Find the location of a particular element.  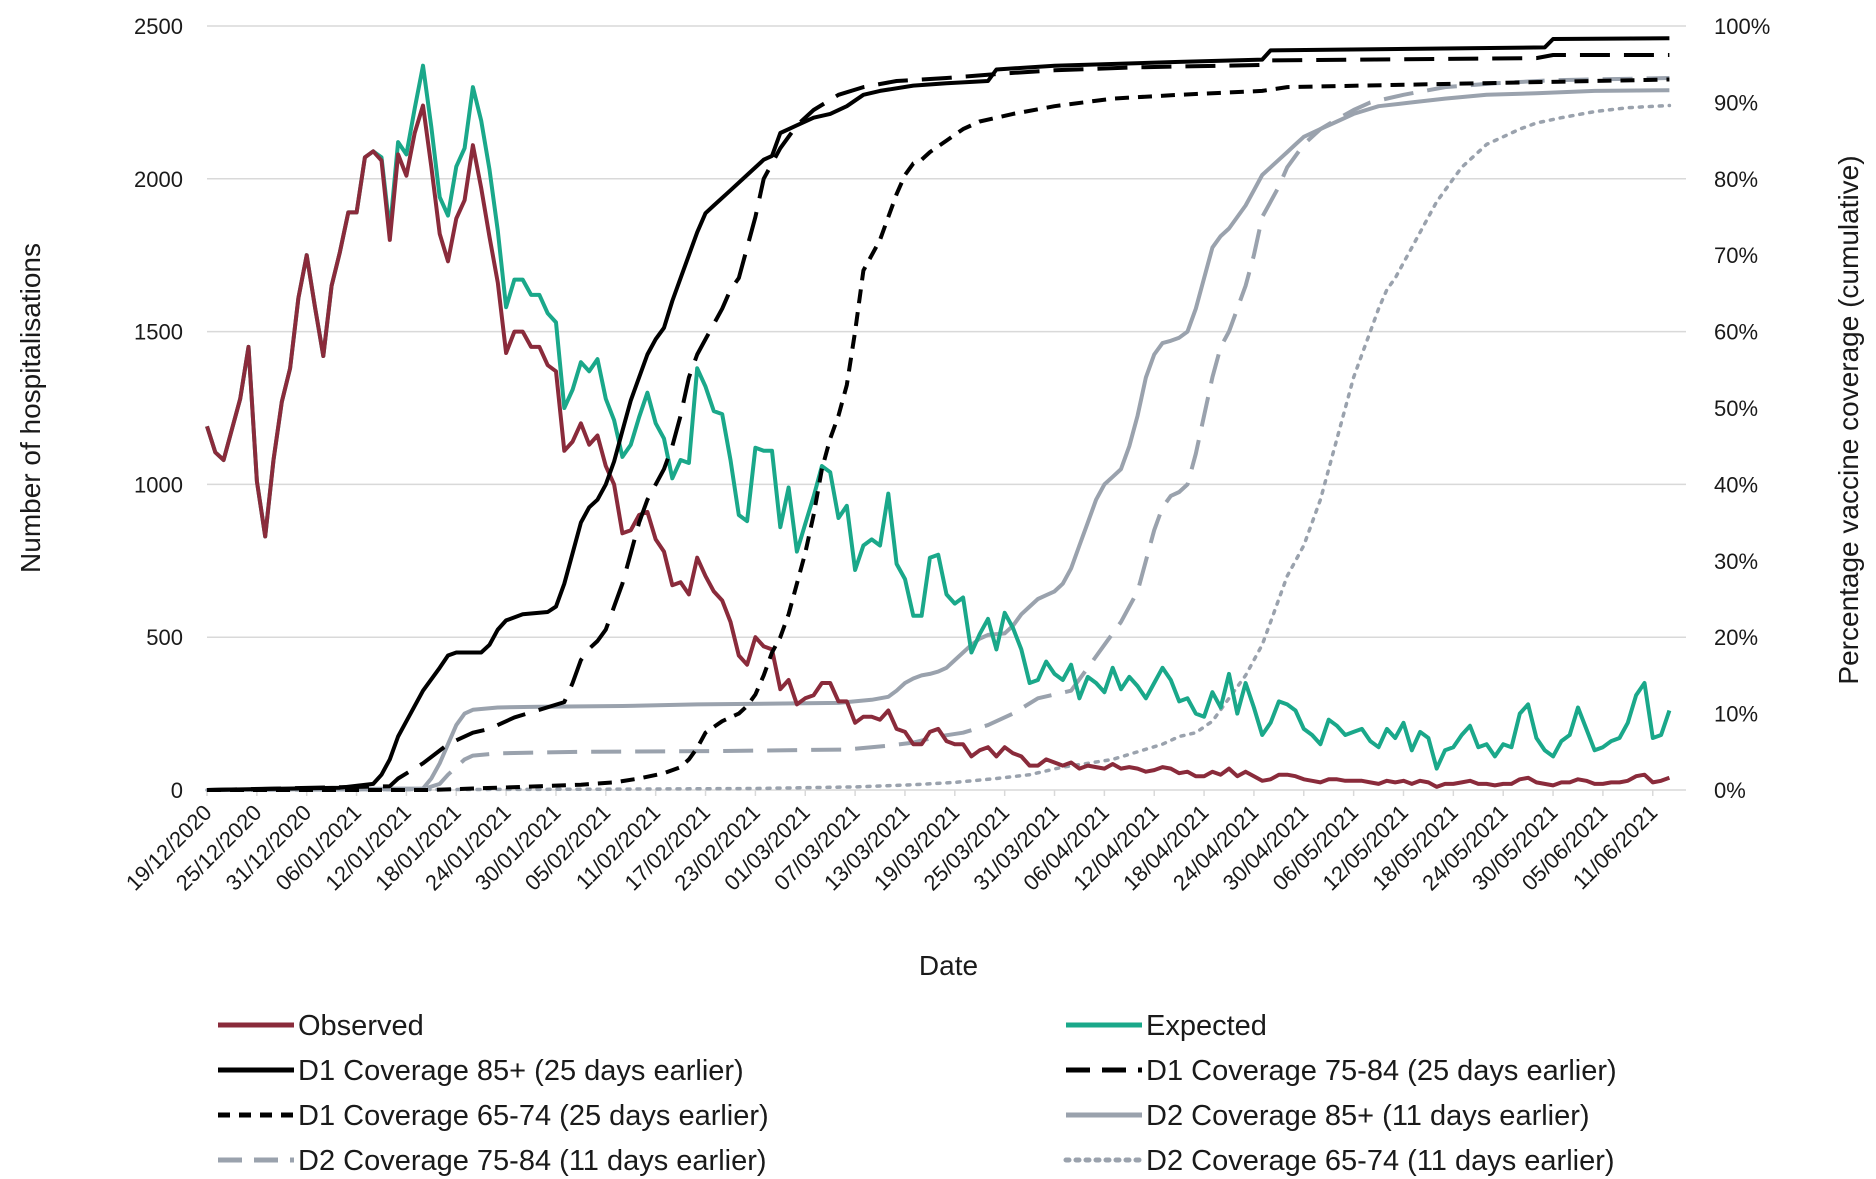

legend-label: D2 Coverage 85+ (11 days earlier) is located at coordinates (1368, 1116).